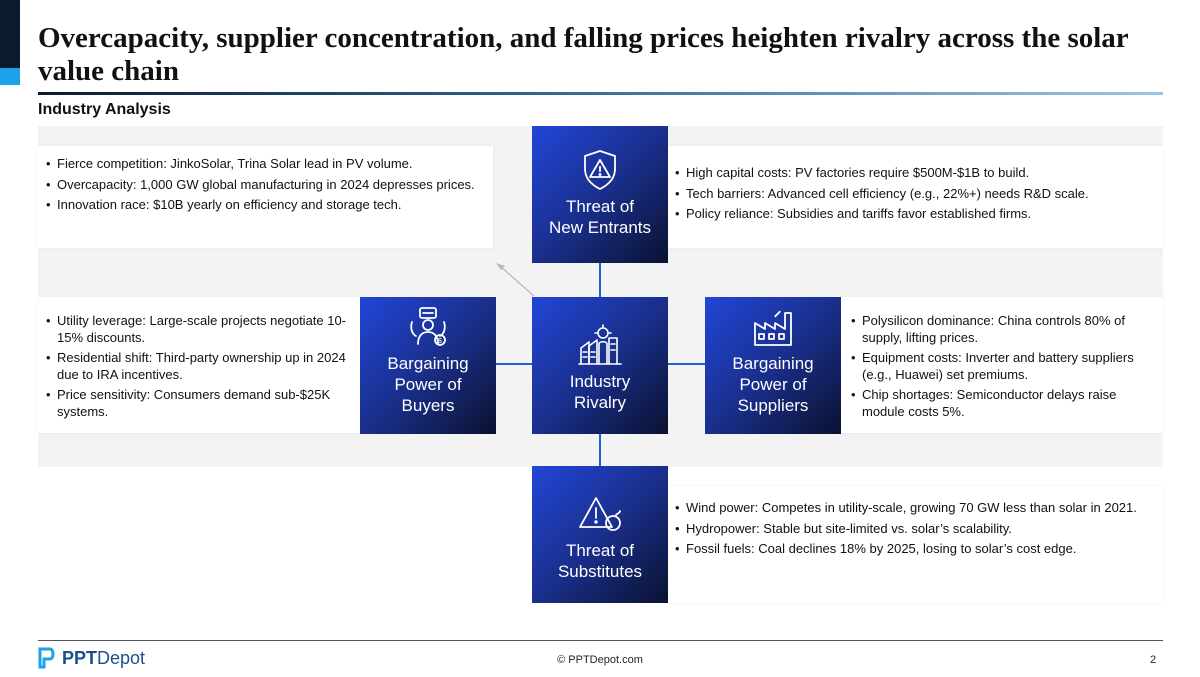  I want to click on industry-factory-icon, so click(600, 345).